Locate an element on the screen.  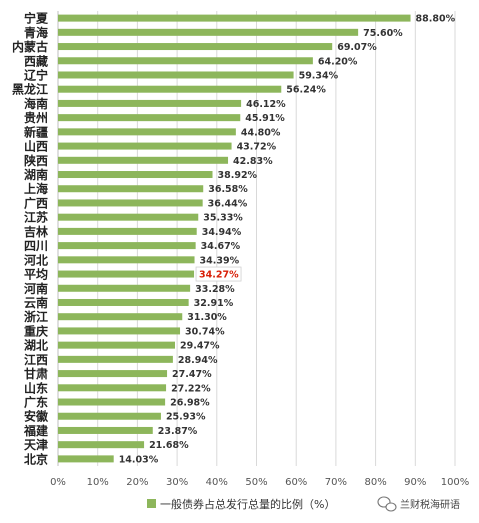
legend: 一般债券占总发行总量的比例（%） is located at coordinates (241, 504).